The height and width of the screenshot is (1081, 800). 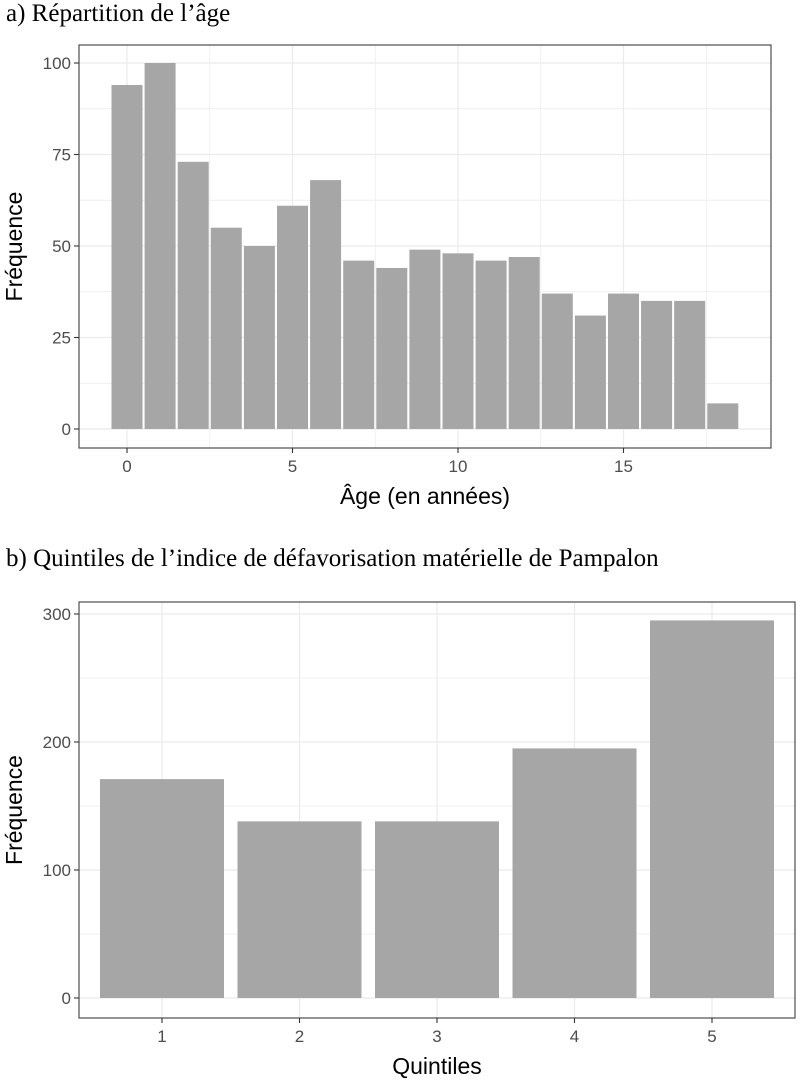 I want to click on x-tick-label: 10, so click(x=458, y=466).